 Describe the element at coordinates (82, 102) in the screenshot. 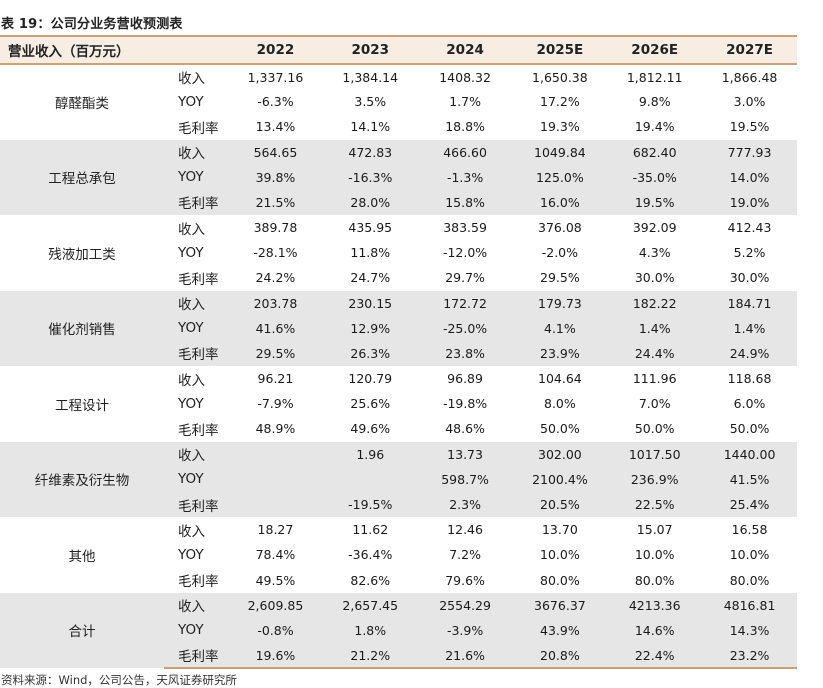

I see `segment-name: 醇醛酯类` at that location.